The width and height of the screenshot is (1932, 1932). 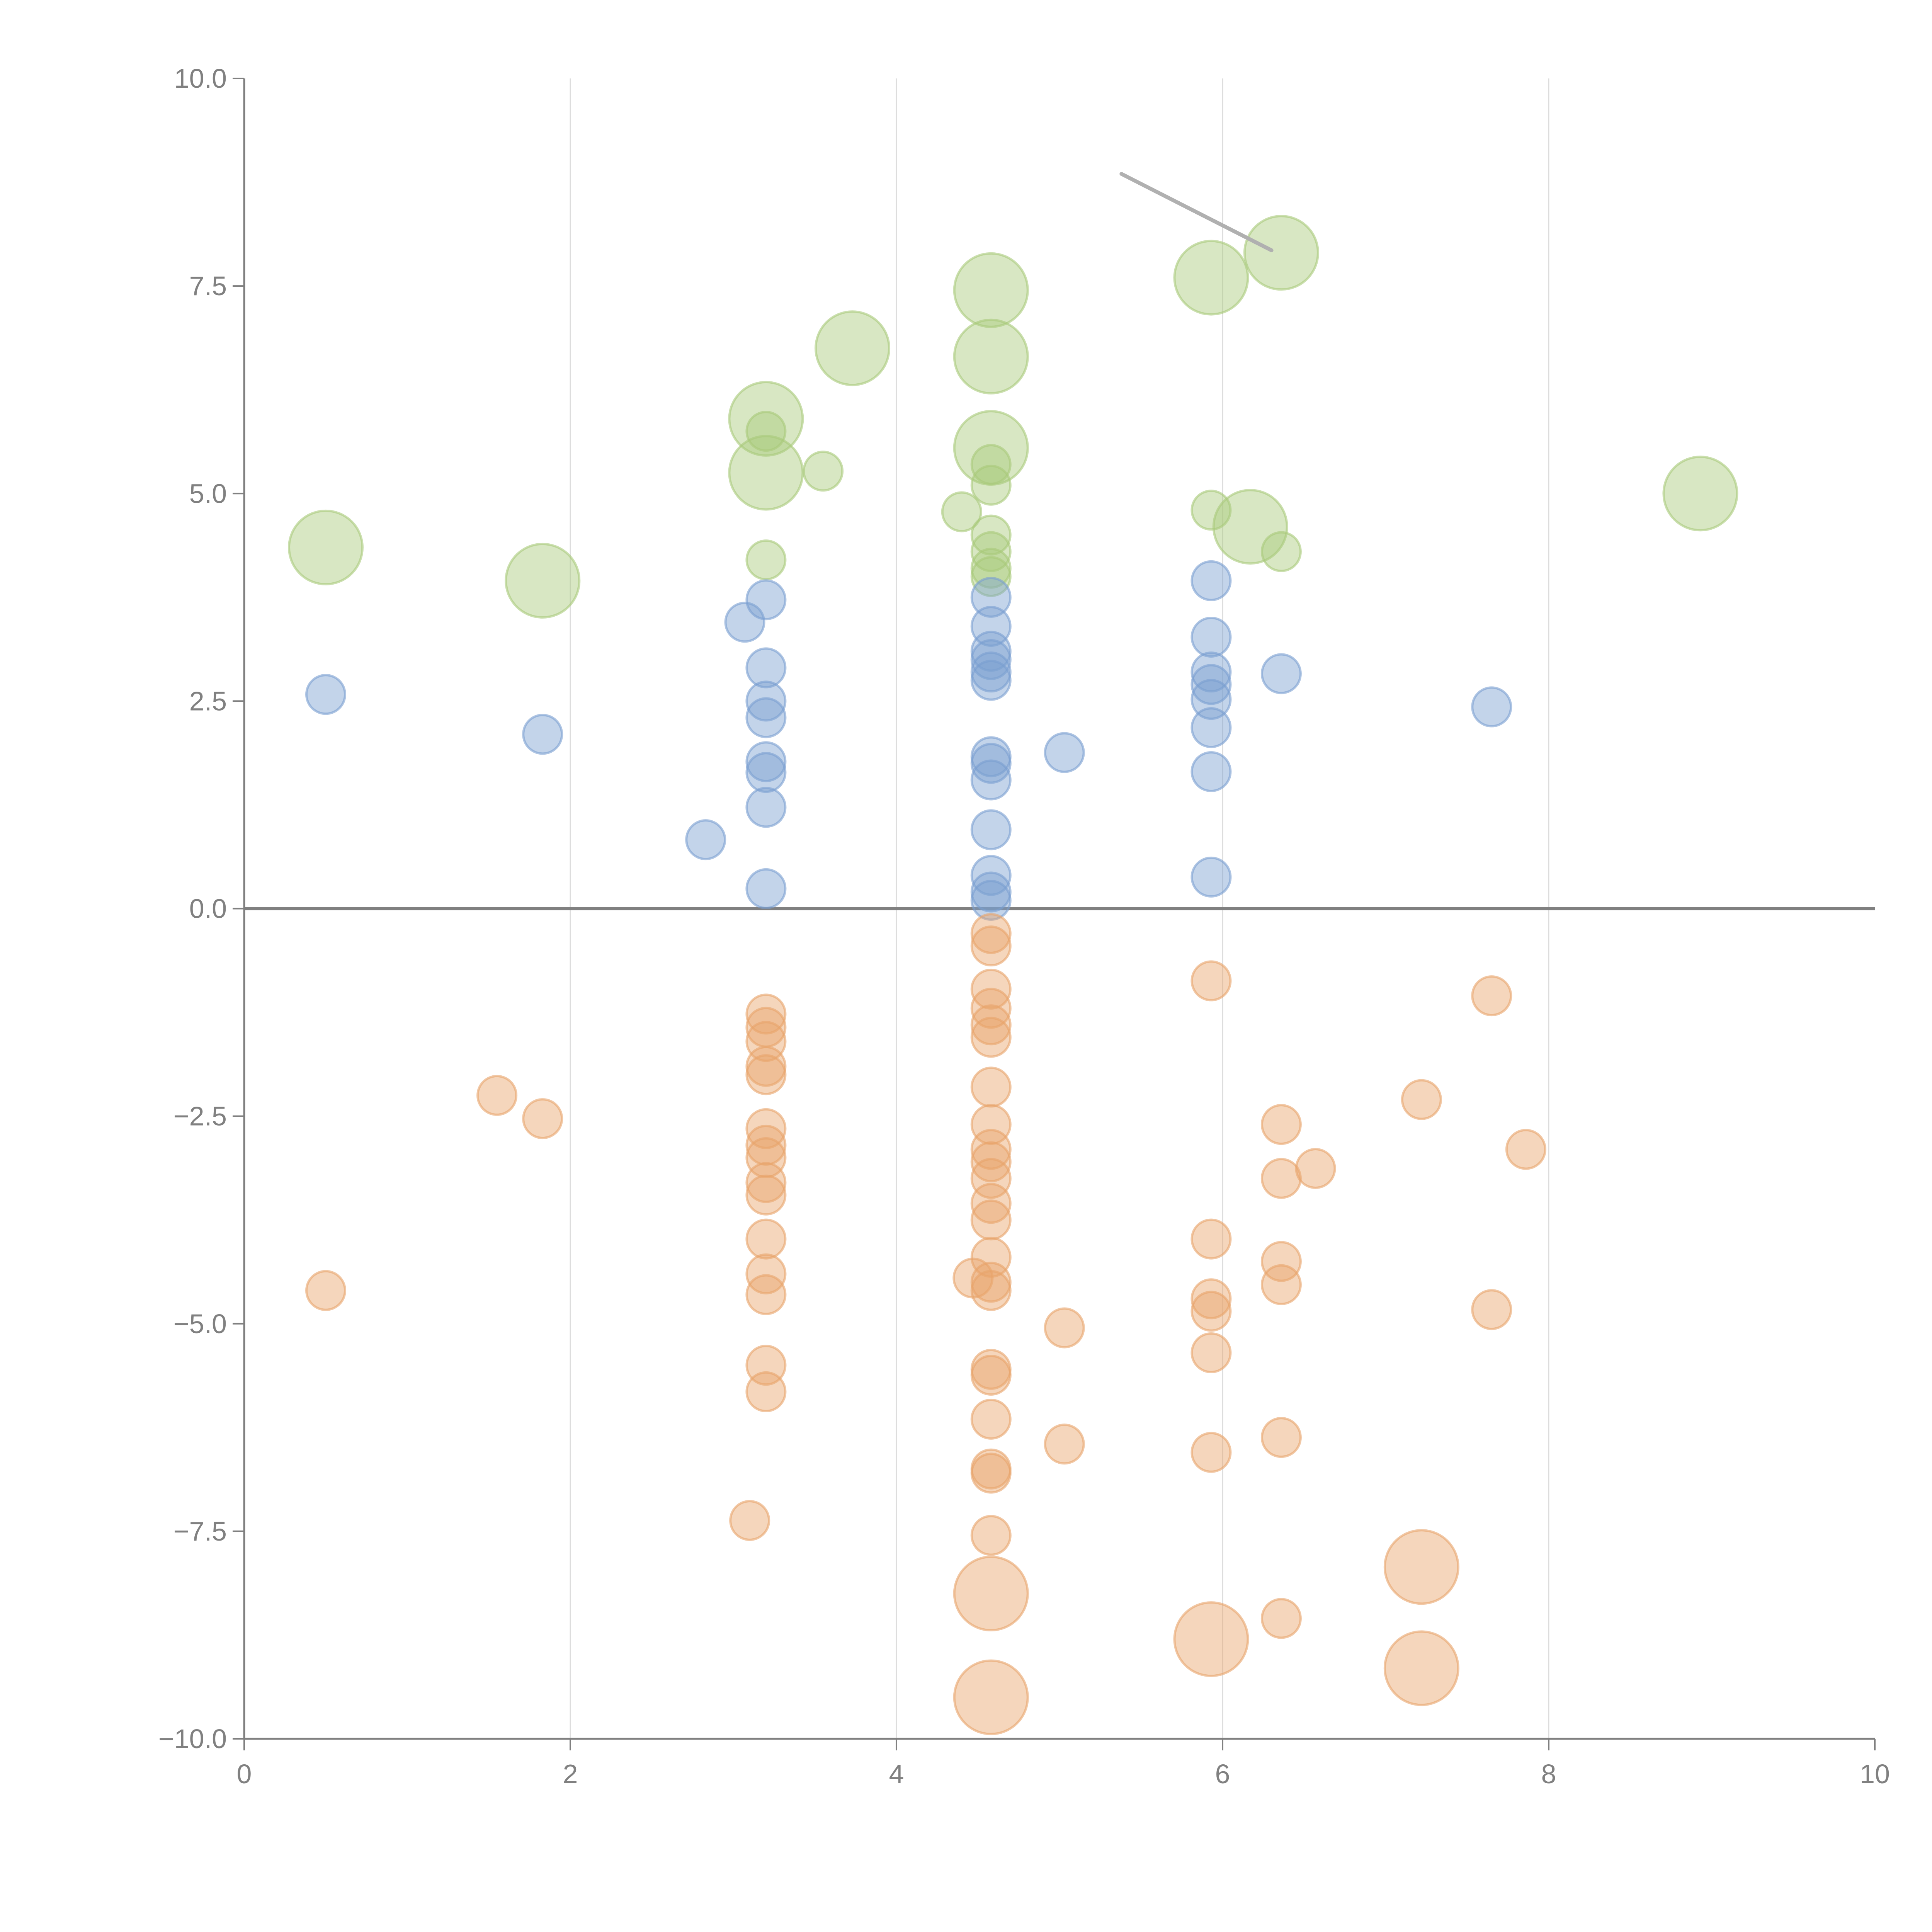 What do you see at coordinates (200, 78) in the screenshot?
I see `y-tick-label: 10.0` at bounding box center [200, 78].